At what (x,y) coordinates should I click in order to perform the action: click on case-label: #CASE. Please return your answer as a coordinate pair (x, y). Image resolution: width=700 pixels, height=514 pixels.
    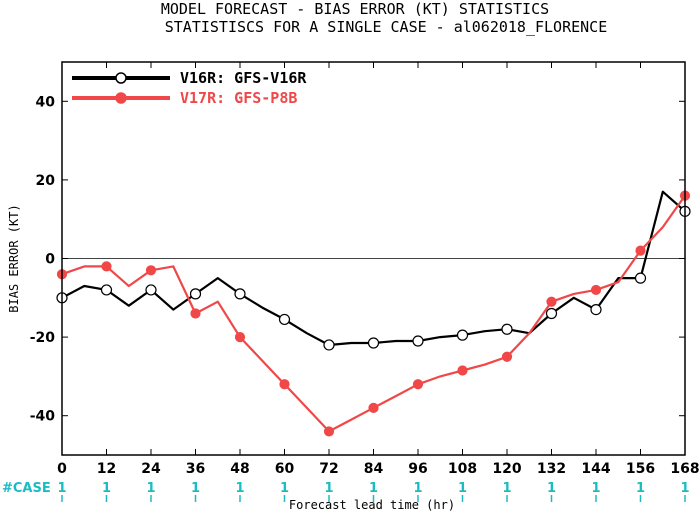
    Looking at the image, I should click on (26, 488).